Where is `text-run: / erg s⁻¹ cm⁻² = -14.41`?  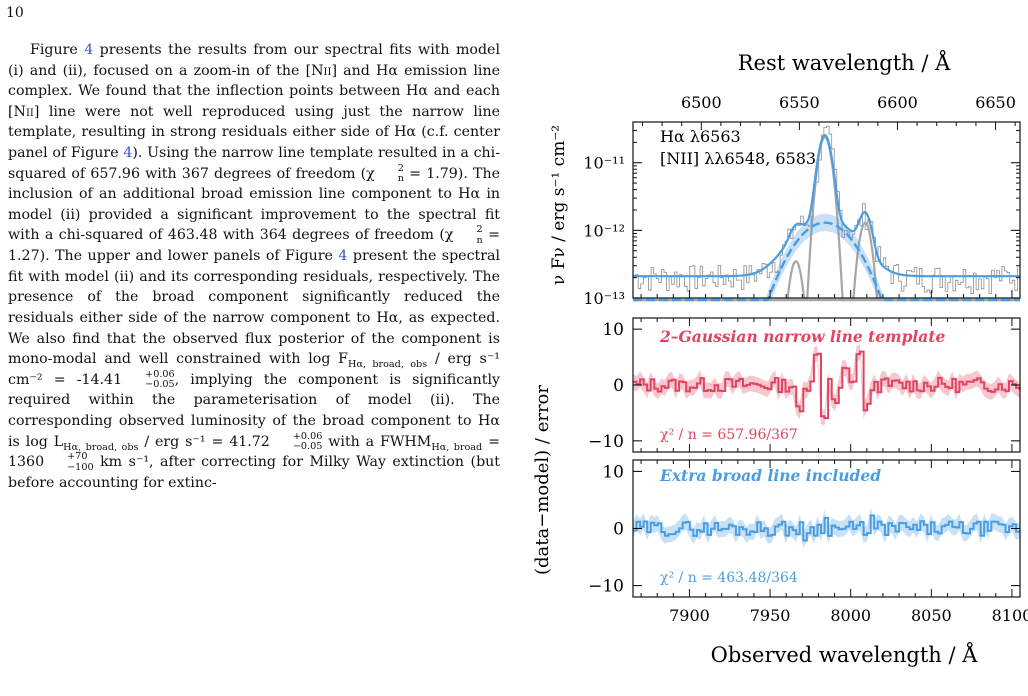 text-run: / erg s⁻¹ cm⁻² = -14.41 is located at coordinates (254, 369).